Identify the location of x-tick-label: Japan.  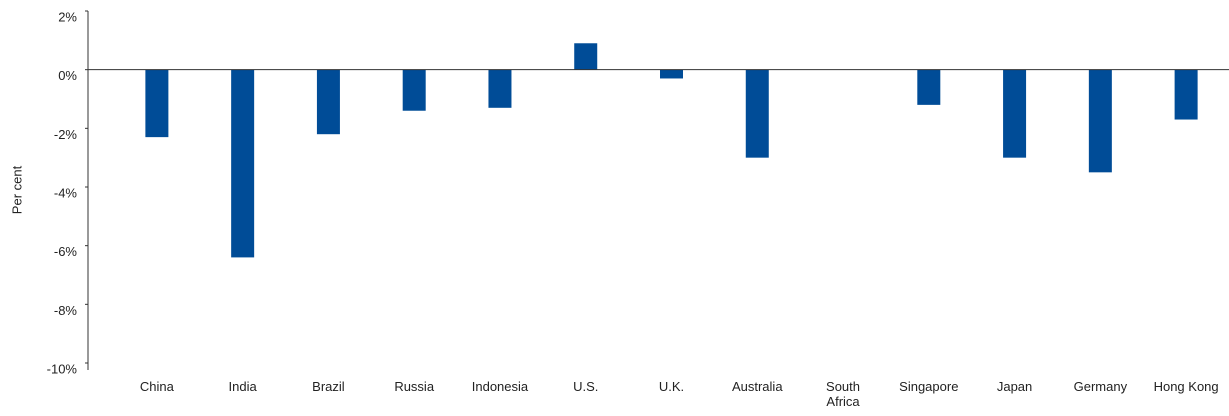
(1014, 386).